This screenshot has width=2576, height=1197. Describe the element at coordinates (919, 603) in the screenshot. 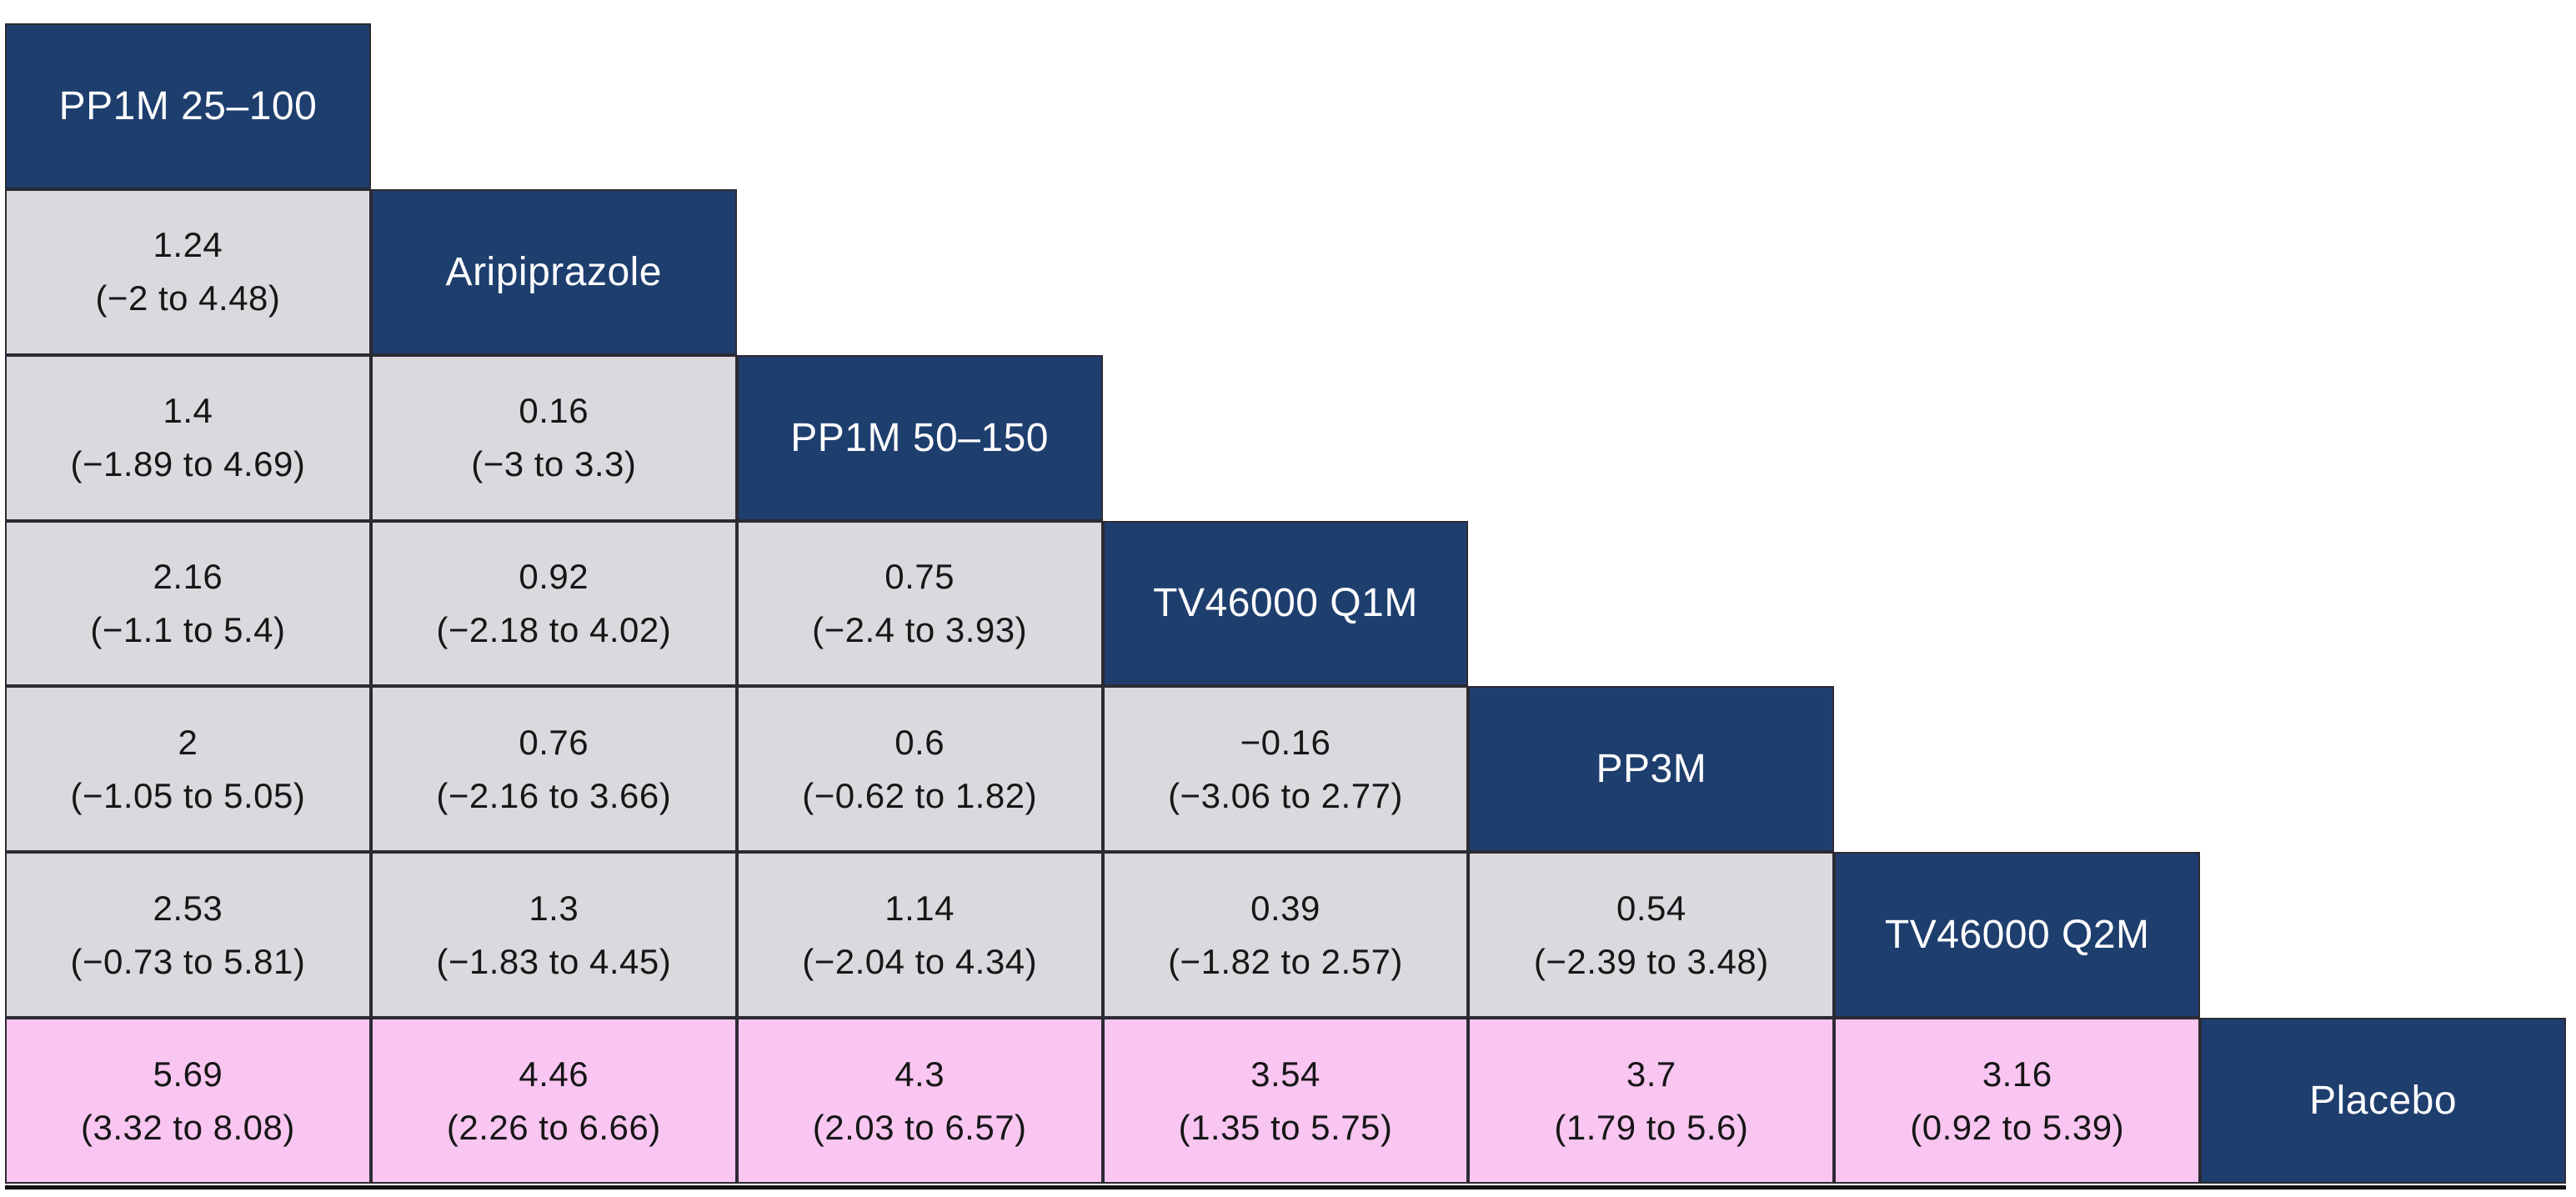

I see `comparison-cell: 0.75 (−2.4 to 3.93)` at that location.